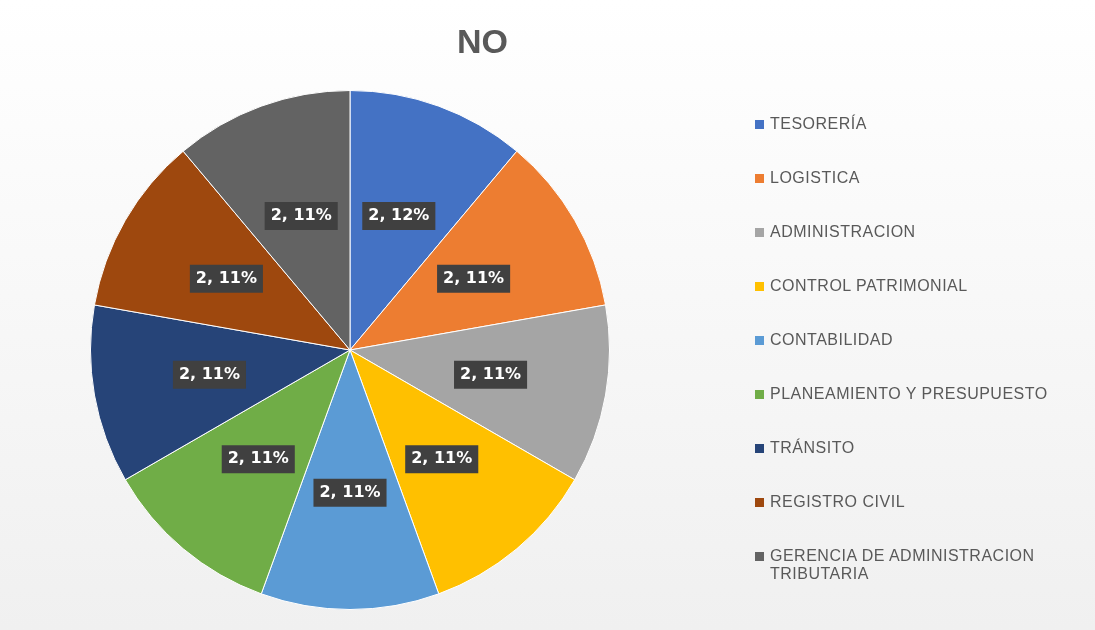 This screenshot has height=630, width=1095. I want to click on legend-label: REGISTRO CIVIL, so click(838, 502).